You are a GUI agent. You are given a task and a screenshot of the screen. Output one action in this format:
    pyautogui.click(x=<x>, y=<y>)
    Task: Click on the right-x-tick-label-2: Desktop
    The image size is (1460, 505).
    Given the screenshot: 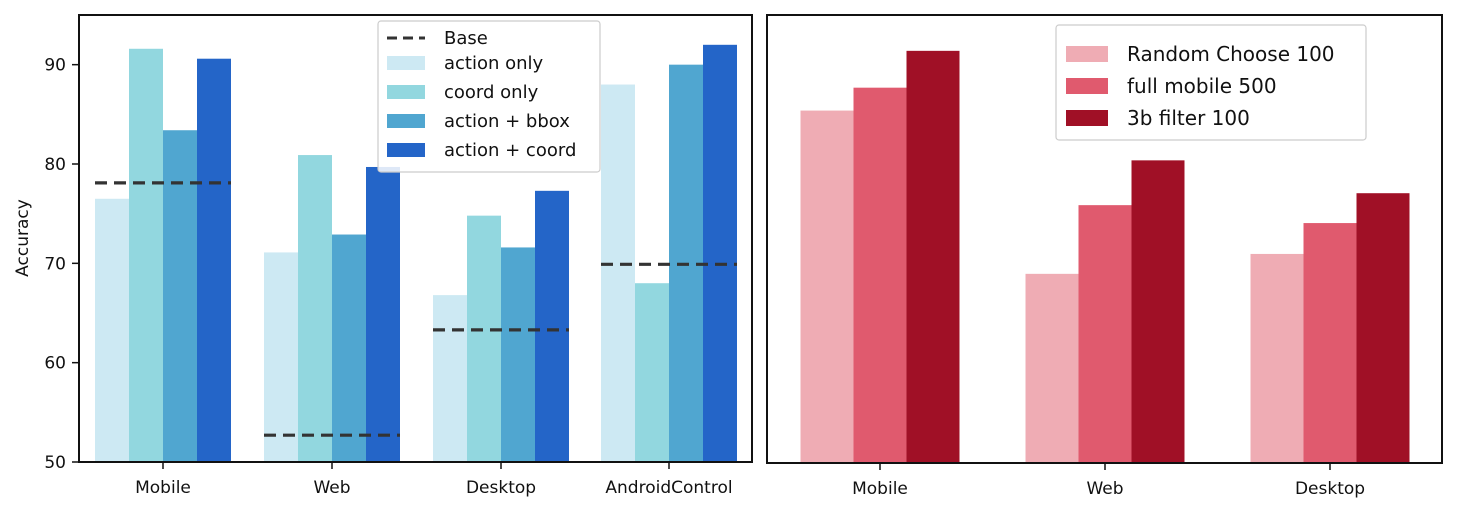 What is the action you would take?
    pyautogui.click(x=1330, y=489)
    